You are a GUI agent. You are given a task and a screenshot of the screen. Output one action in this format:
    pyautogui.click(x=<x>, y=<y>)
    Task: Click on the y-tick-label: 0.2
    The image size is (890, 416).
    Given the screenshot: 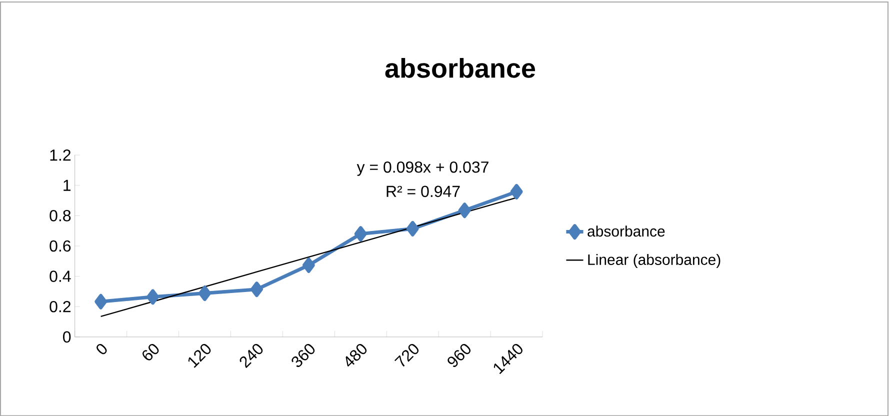 What is the action you would take?
    pyautogui.click(x=60, y=306)
    